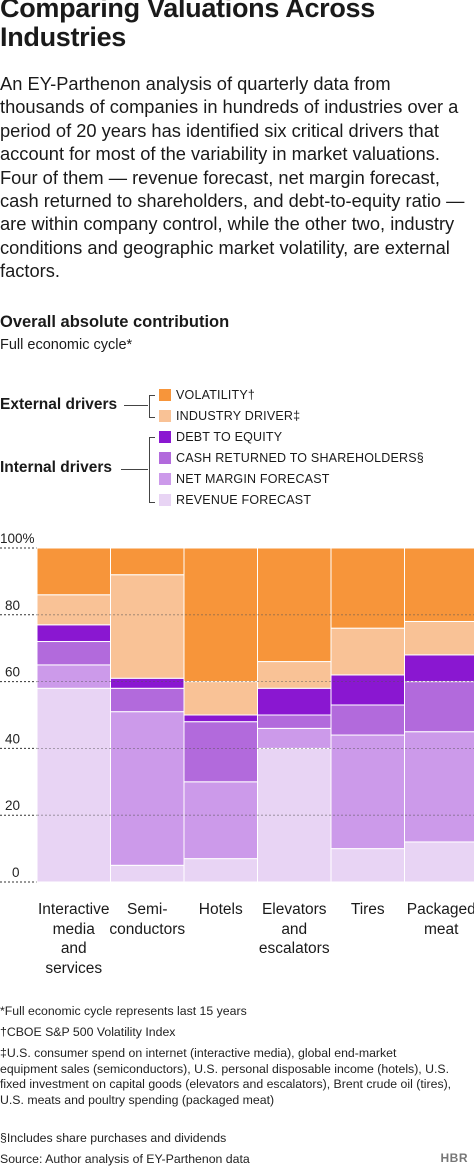  Describe the element at coordinates (152, 470) in the screenshot. I see `legend-internal-brace` at that location.